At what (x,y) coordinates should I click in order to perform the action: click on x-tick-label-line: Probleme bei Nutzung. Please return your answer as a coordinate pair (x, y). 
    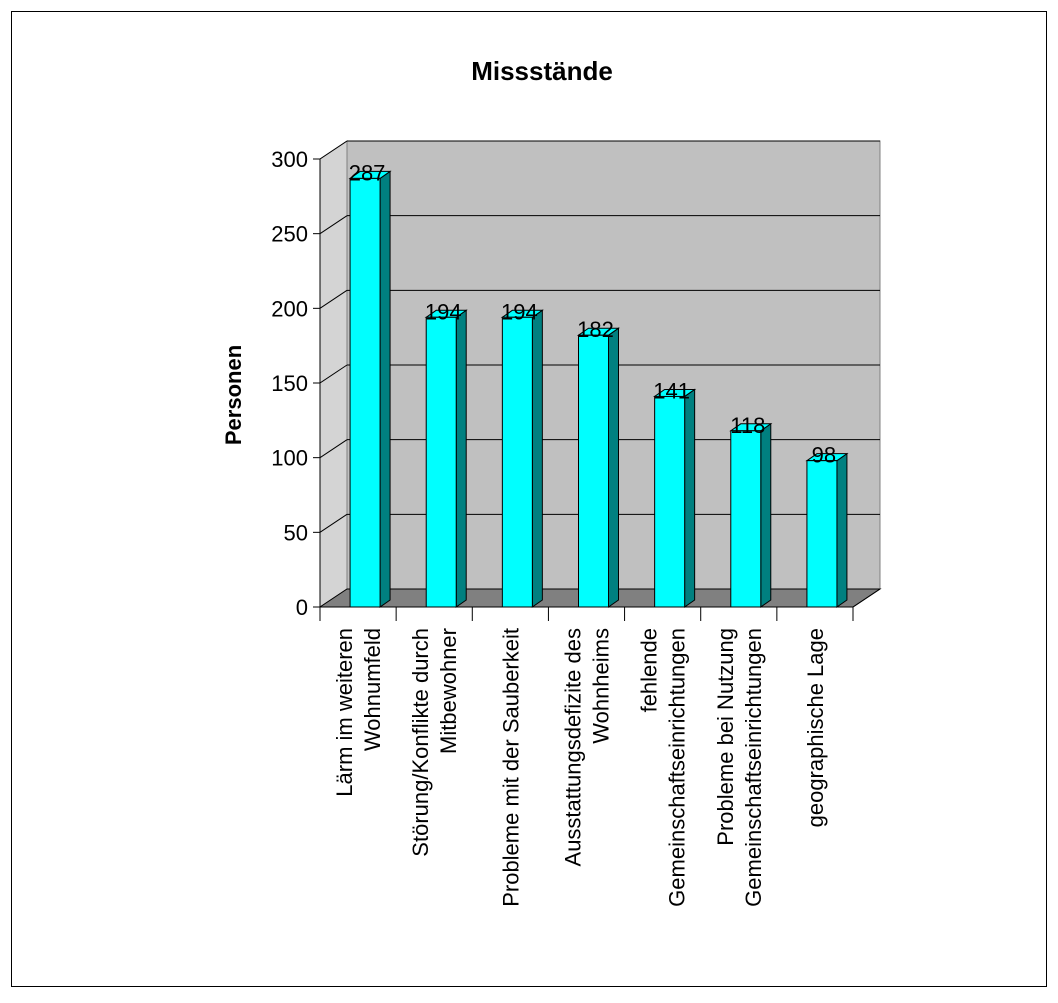
    Looking at the image, I should click on (725, 737).